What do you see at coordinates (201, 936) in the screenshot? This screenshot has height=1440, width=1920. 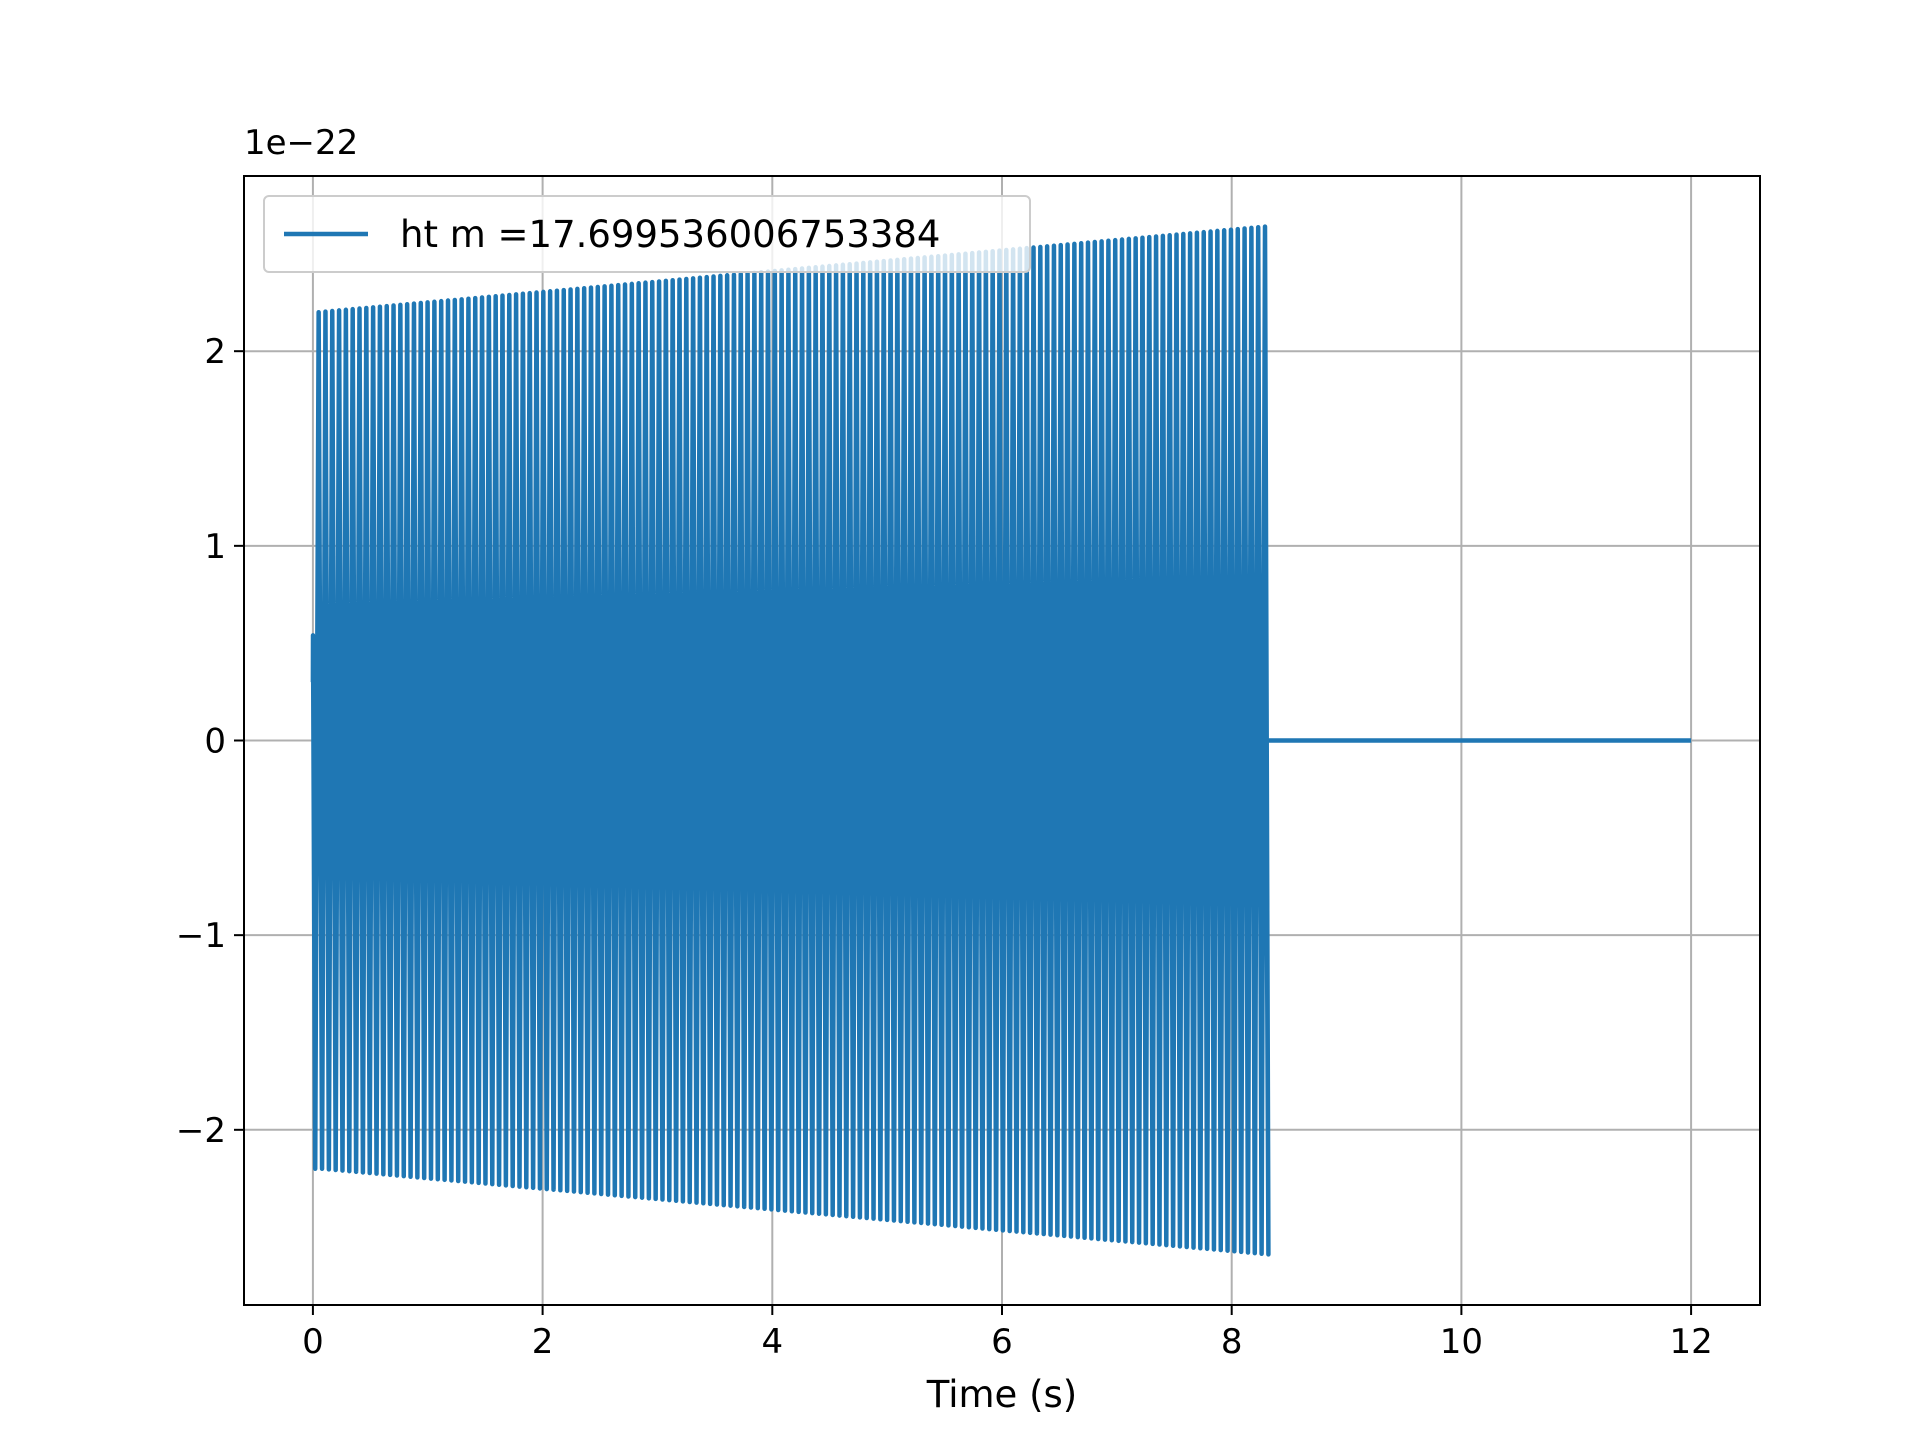 I see `y-tick-label: −1` at bounding box center [201, 936].